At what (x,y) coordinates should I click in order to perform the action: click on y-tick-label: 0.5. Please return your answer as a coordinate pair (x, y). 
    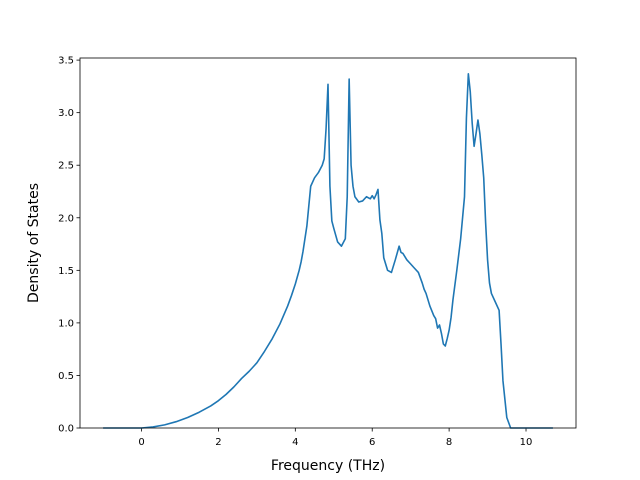
    Looking at the image, I should click on (66, 376).